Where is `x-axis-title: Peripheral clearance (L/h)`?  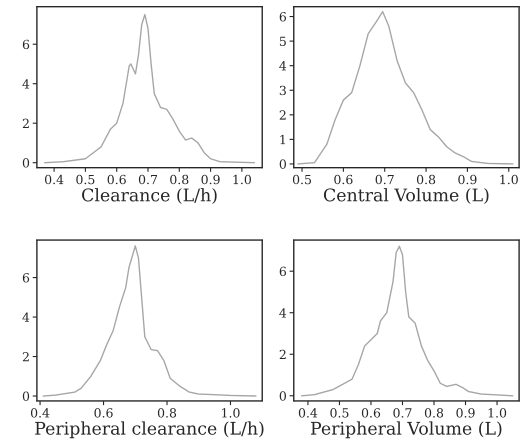
x-axis-title: Peripheral clearance (L/h) is located at coordinates (149, 429).